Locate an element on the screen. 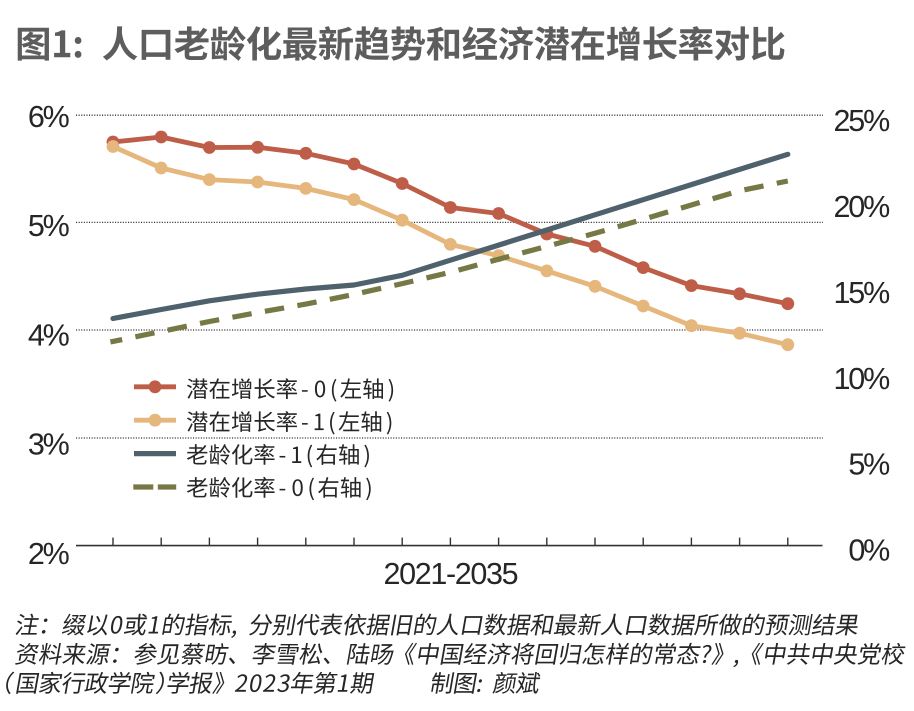 The width and height of the screenshot is (914, 711). svg-text: 0% is located at coordinates (869, 550).